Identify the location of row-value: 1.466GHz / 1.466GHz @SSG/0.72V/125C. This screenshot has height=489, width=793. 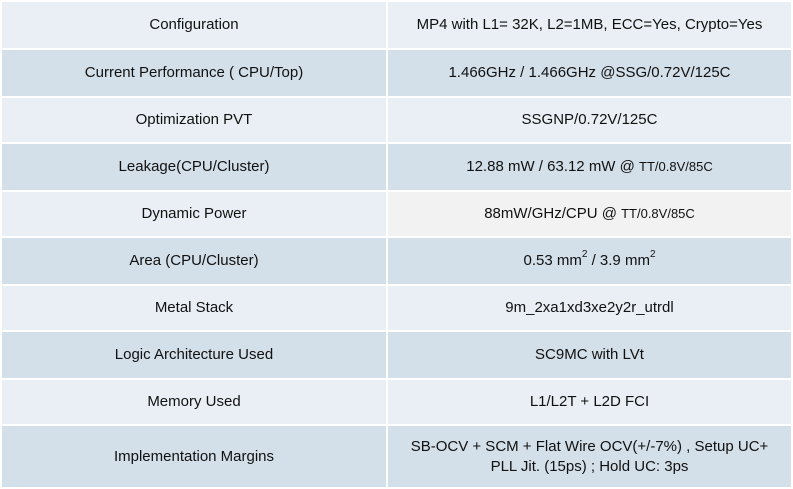
(589, 73).